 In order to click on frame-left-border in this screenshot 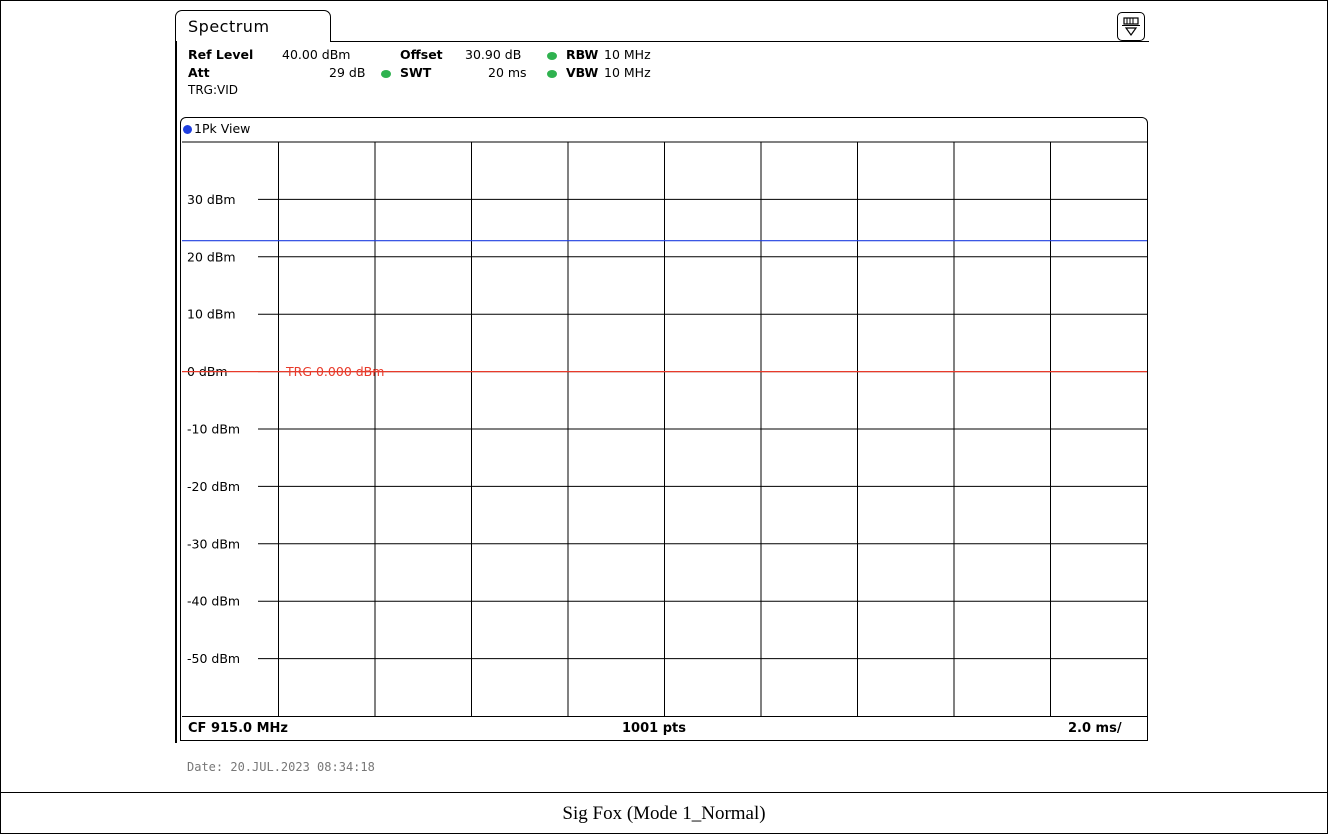, I will do `click(176, 392)`.